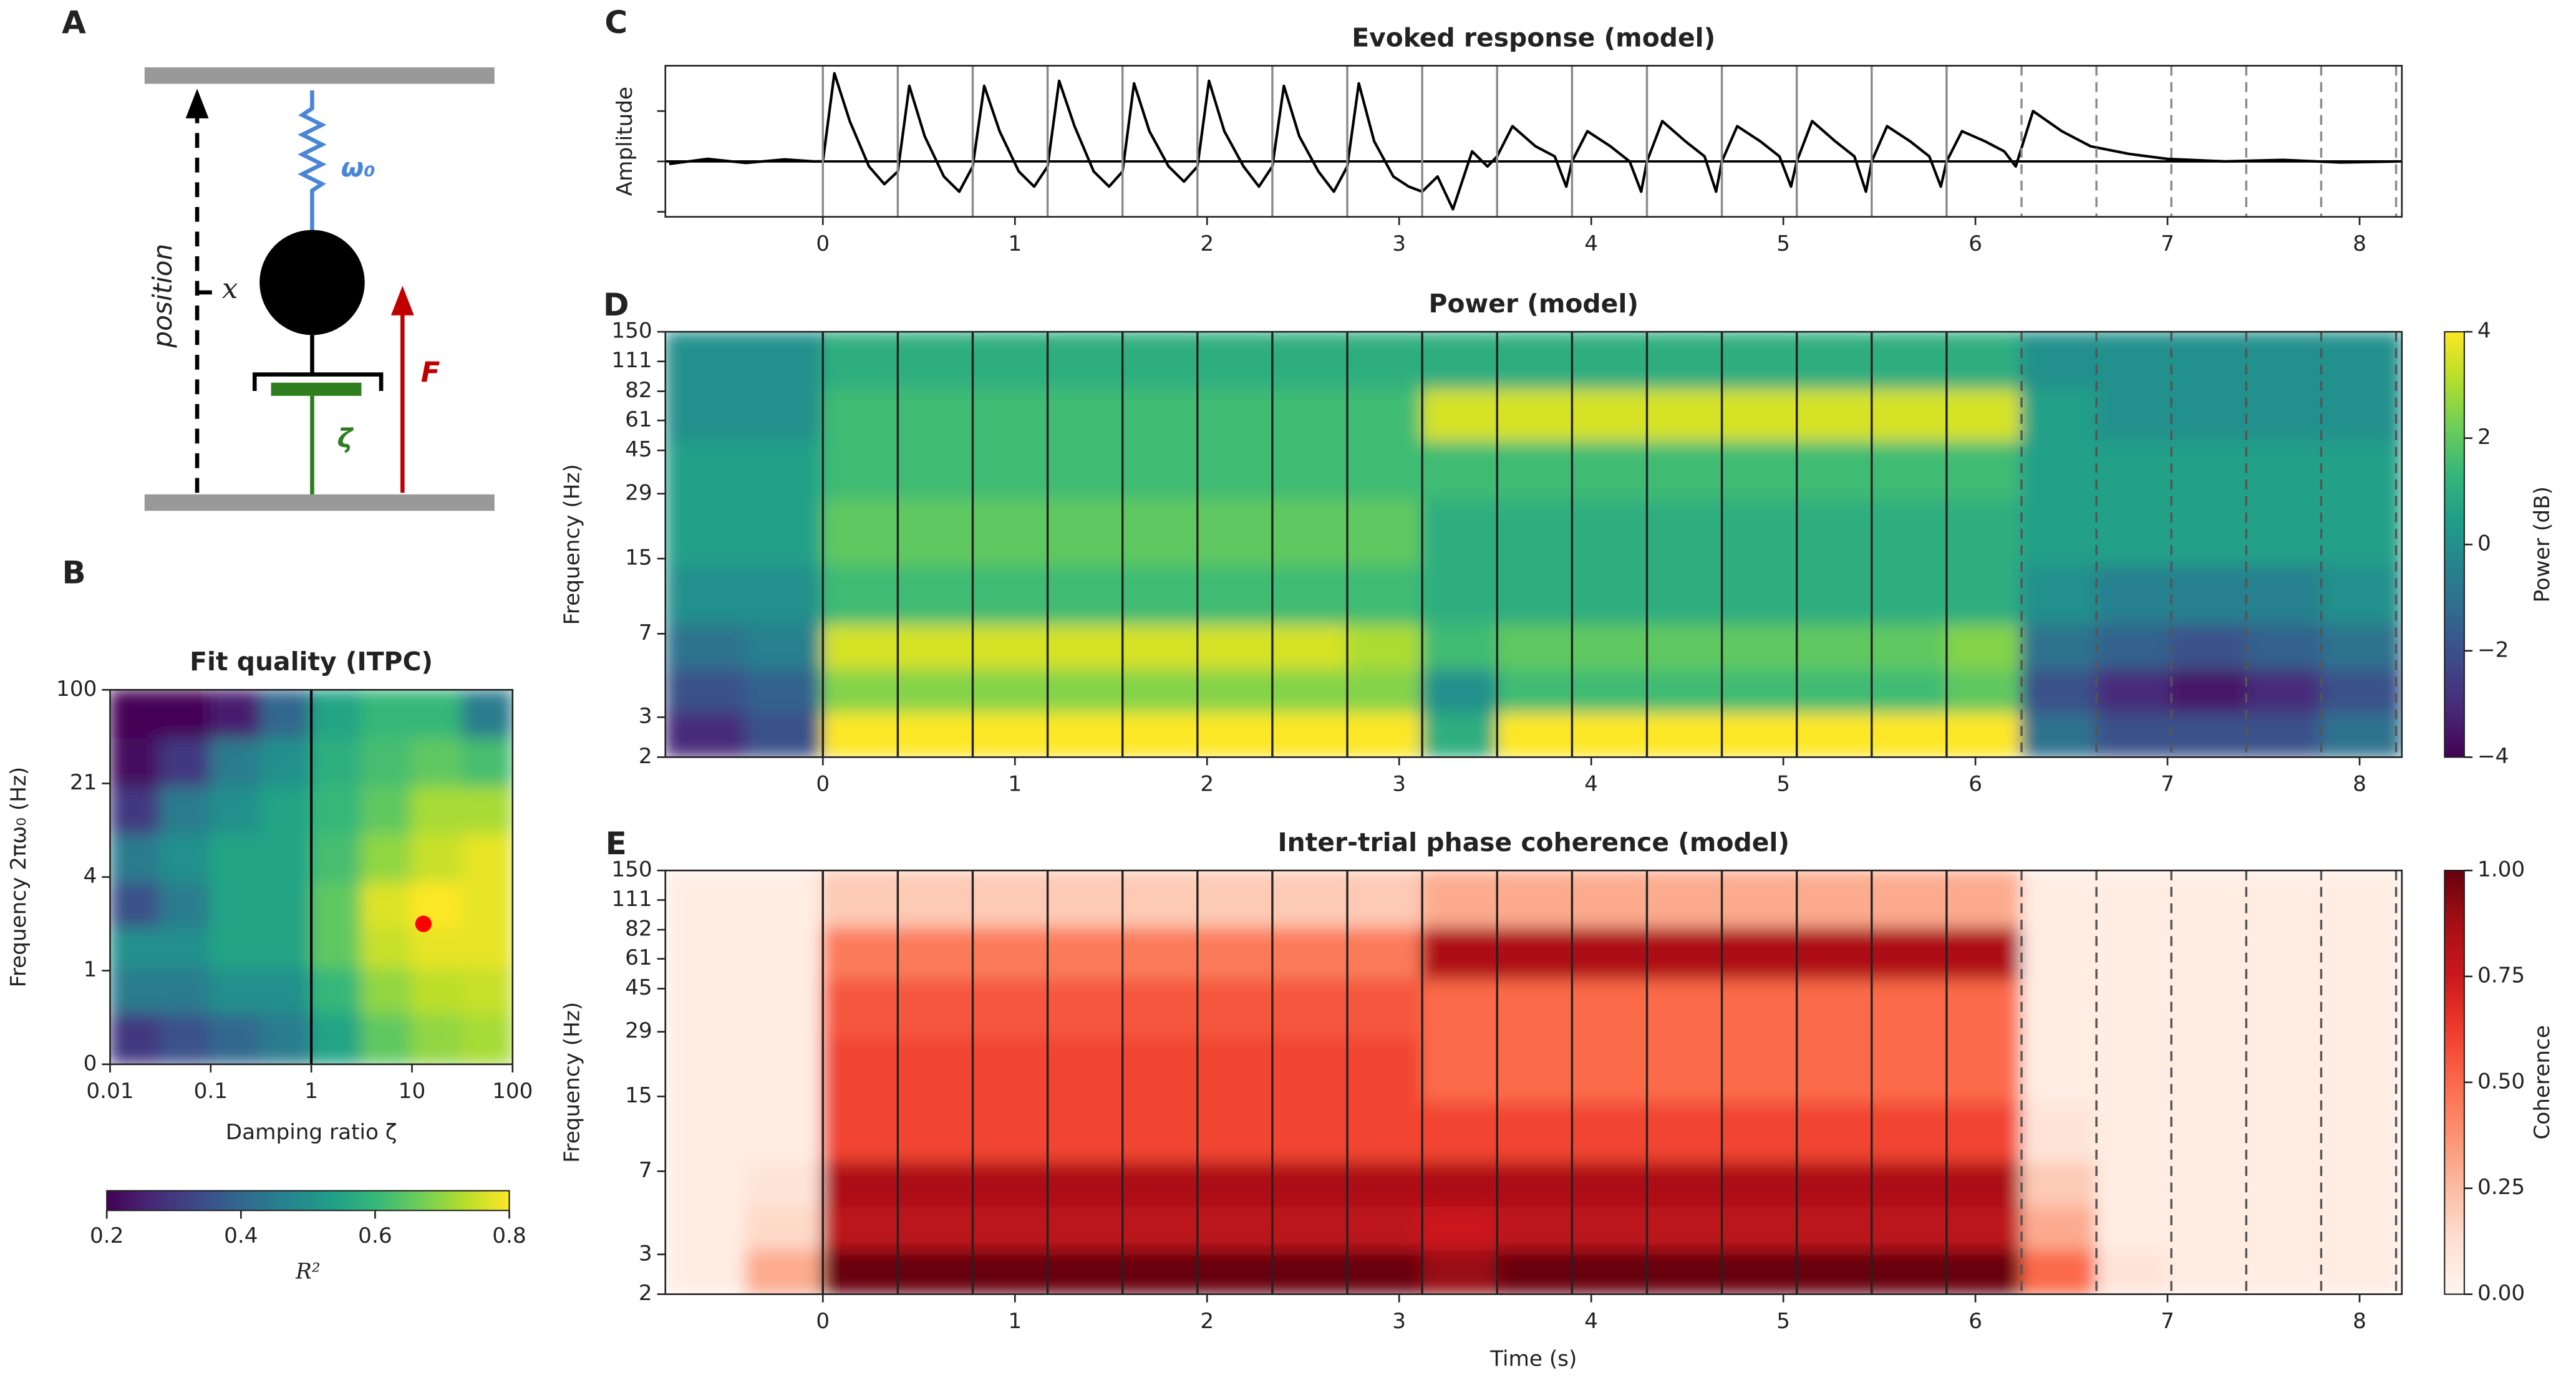 This screenshot has height=1378, width=2576. Describe the element at coordinates (1975, 785) in the screenshot. I see `x-tick-label: 6` at that location.